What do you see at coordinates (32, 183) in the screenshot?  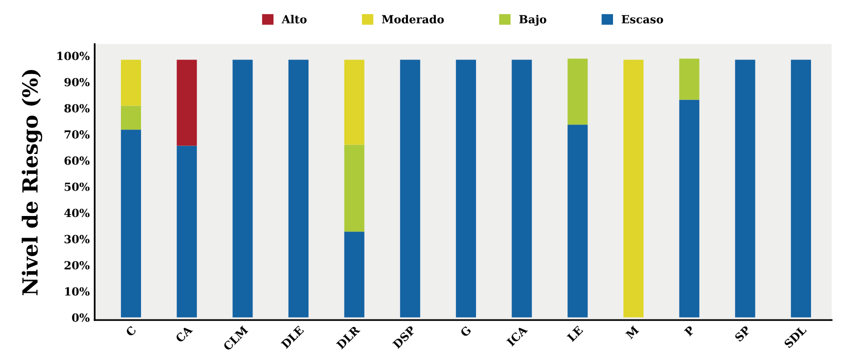 I see `y-axis-title: Nivel de Riesgo (%)` at bounding box center [32, 183].